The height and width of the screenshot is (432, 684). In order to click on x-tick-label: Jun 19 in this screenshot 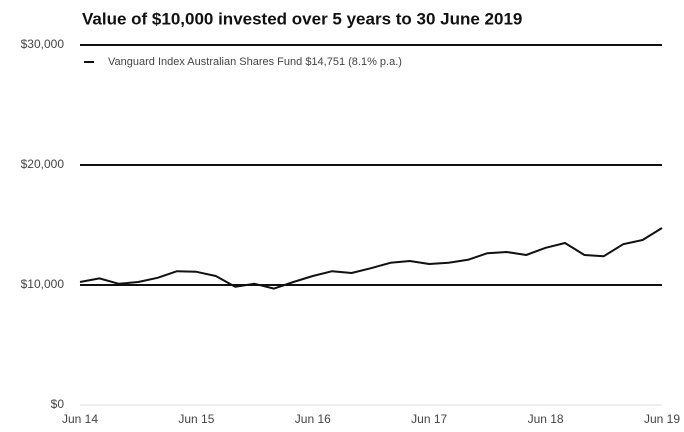, I will do `click(662, 419)`.